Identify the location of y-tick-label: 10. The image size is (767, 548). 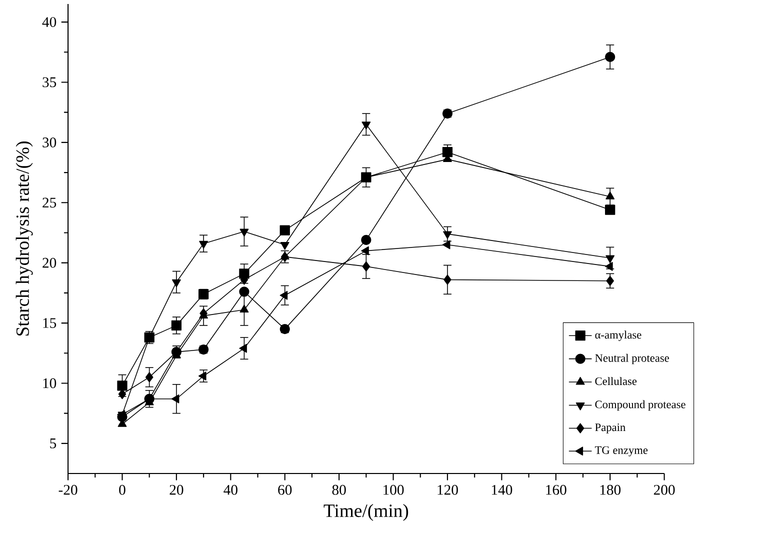
(49, 383).